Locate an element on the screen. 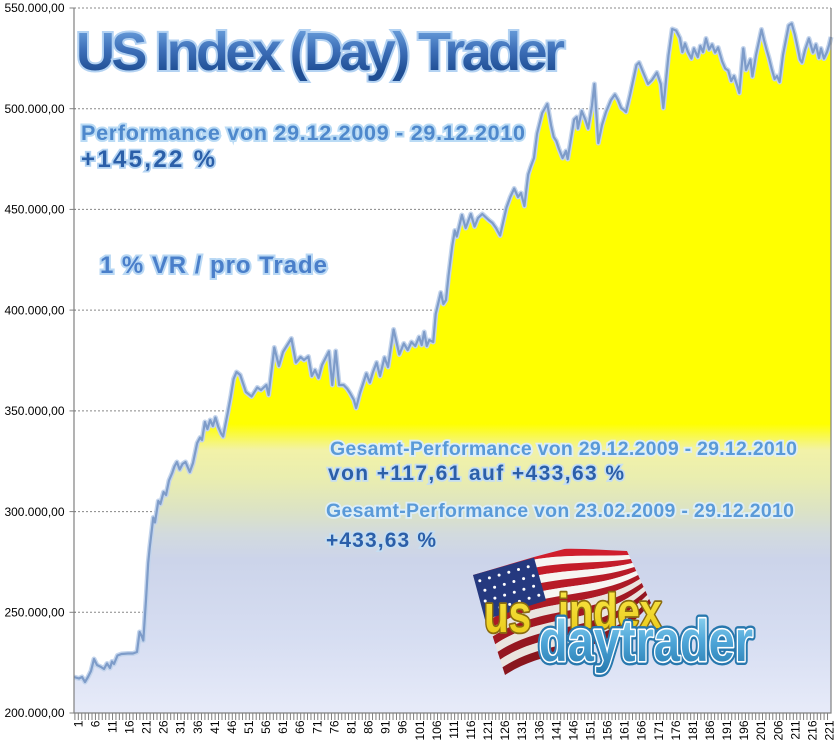 The image size is (836, 745). svg-text: 1 is located at coordinates (78, 723).